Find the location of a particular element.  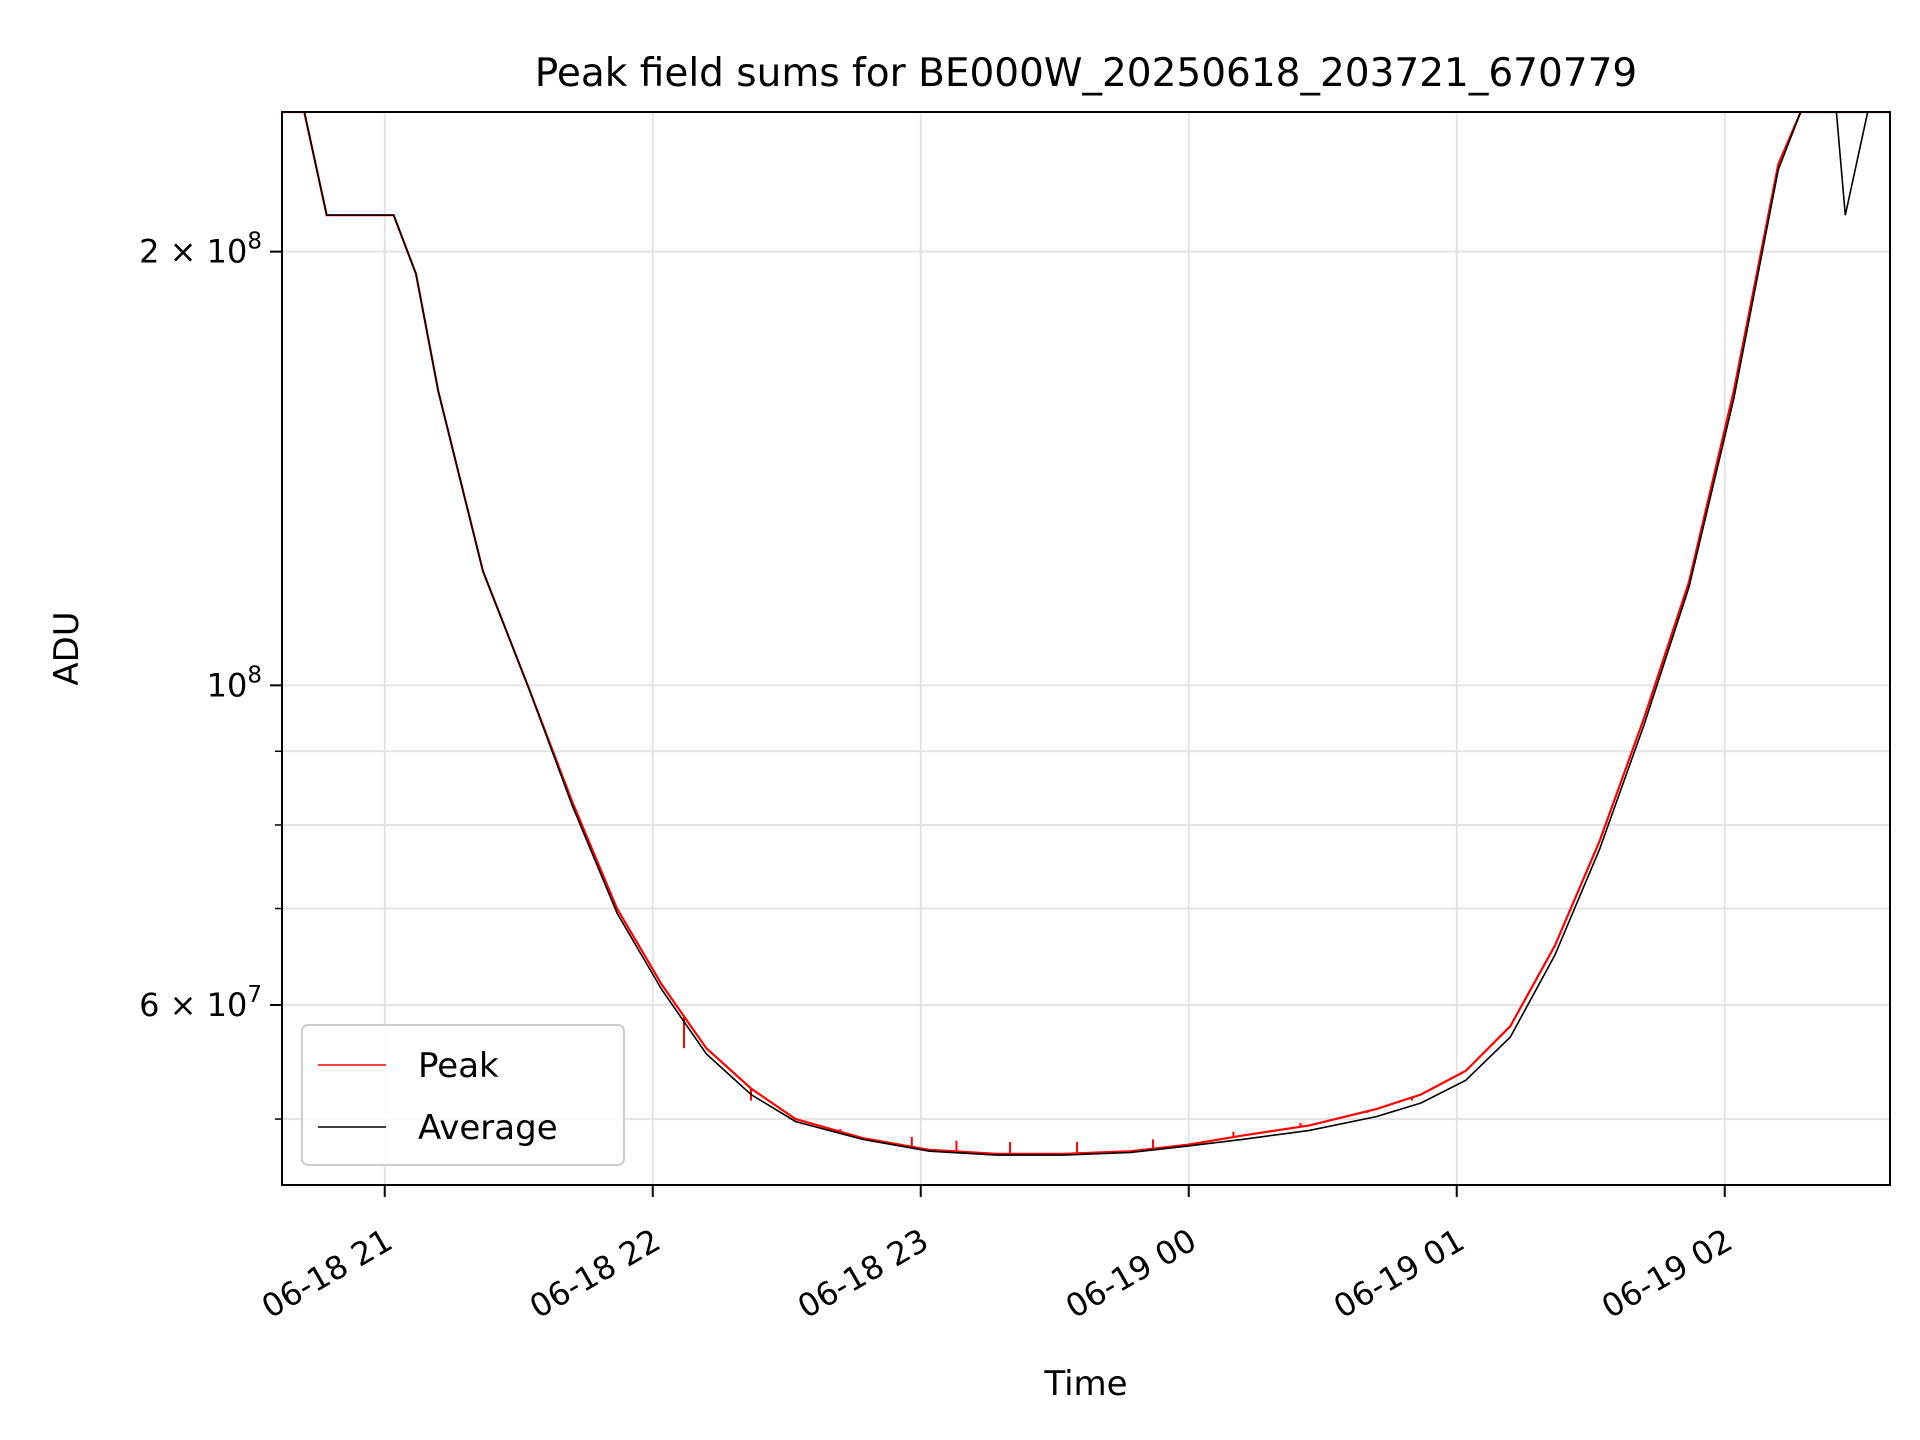

legend-box is located at coordinates (463, 1095).